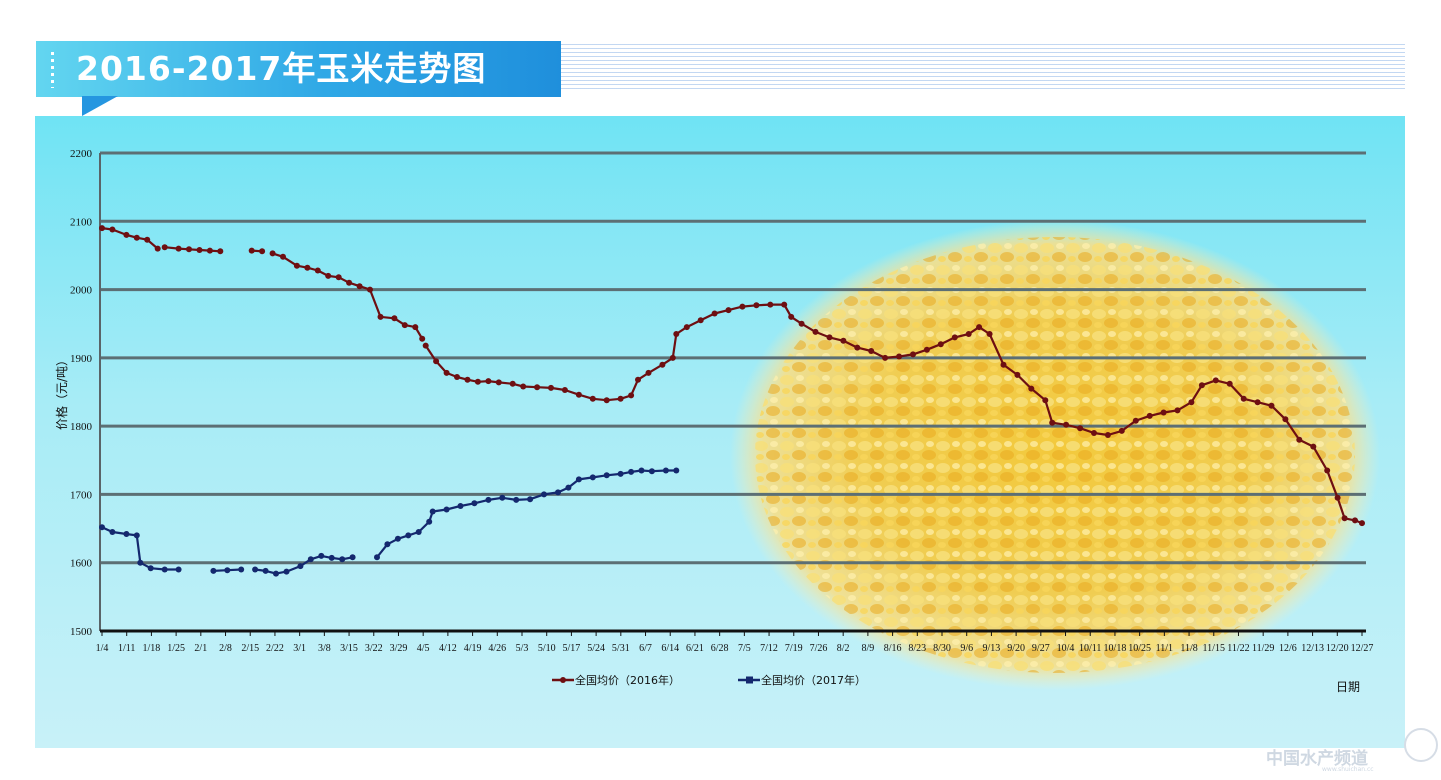 This screenshot has height=780, width=1441. What do you see at coordinates (1362, 648) in the screenshot?
I see `x-tick-label: 12/27` at bounding box center [1362, 648].